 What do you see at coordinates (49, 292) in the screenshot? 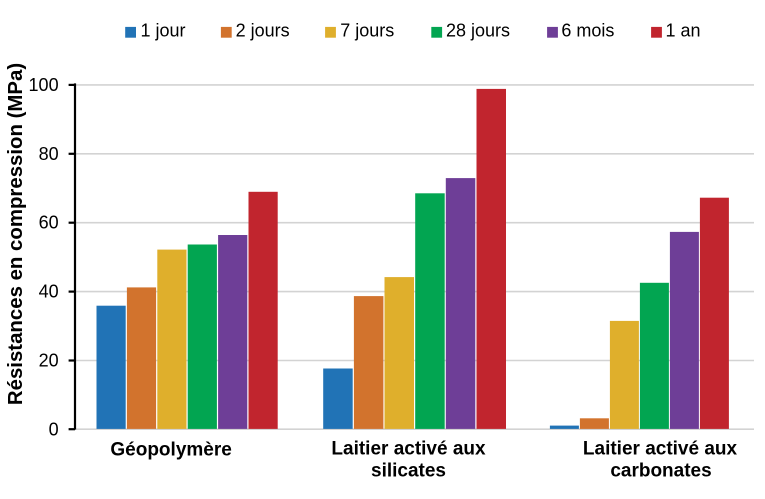
I see `svg-text: 40` at bounding box center [49, 292].